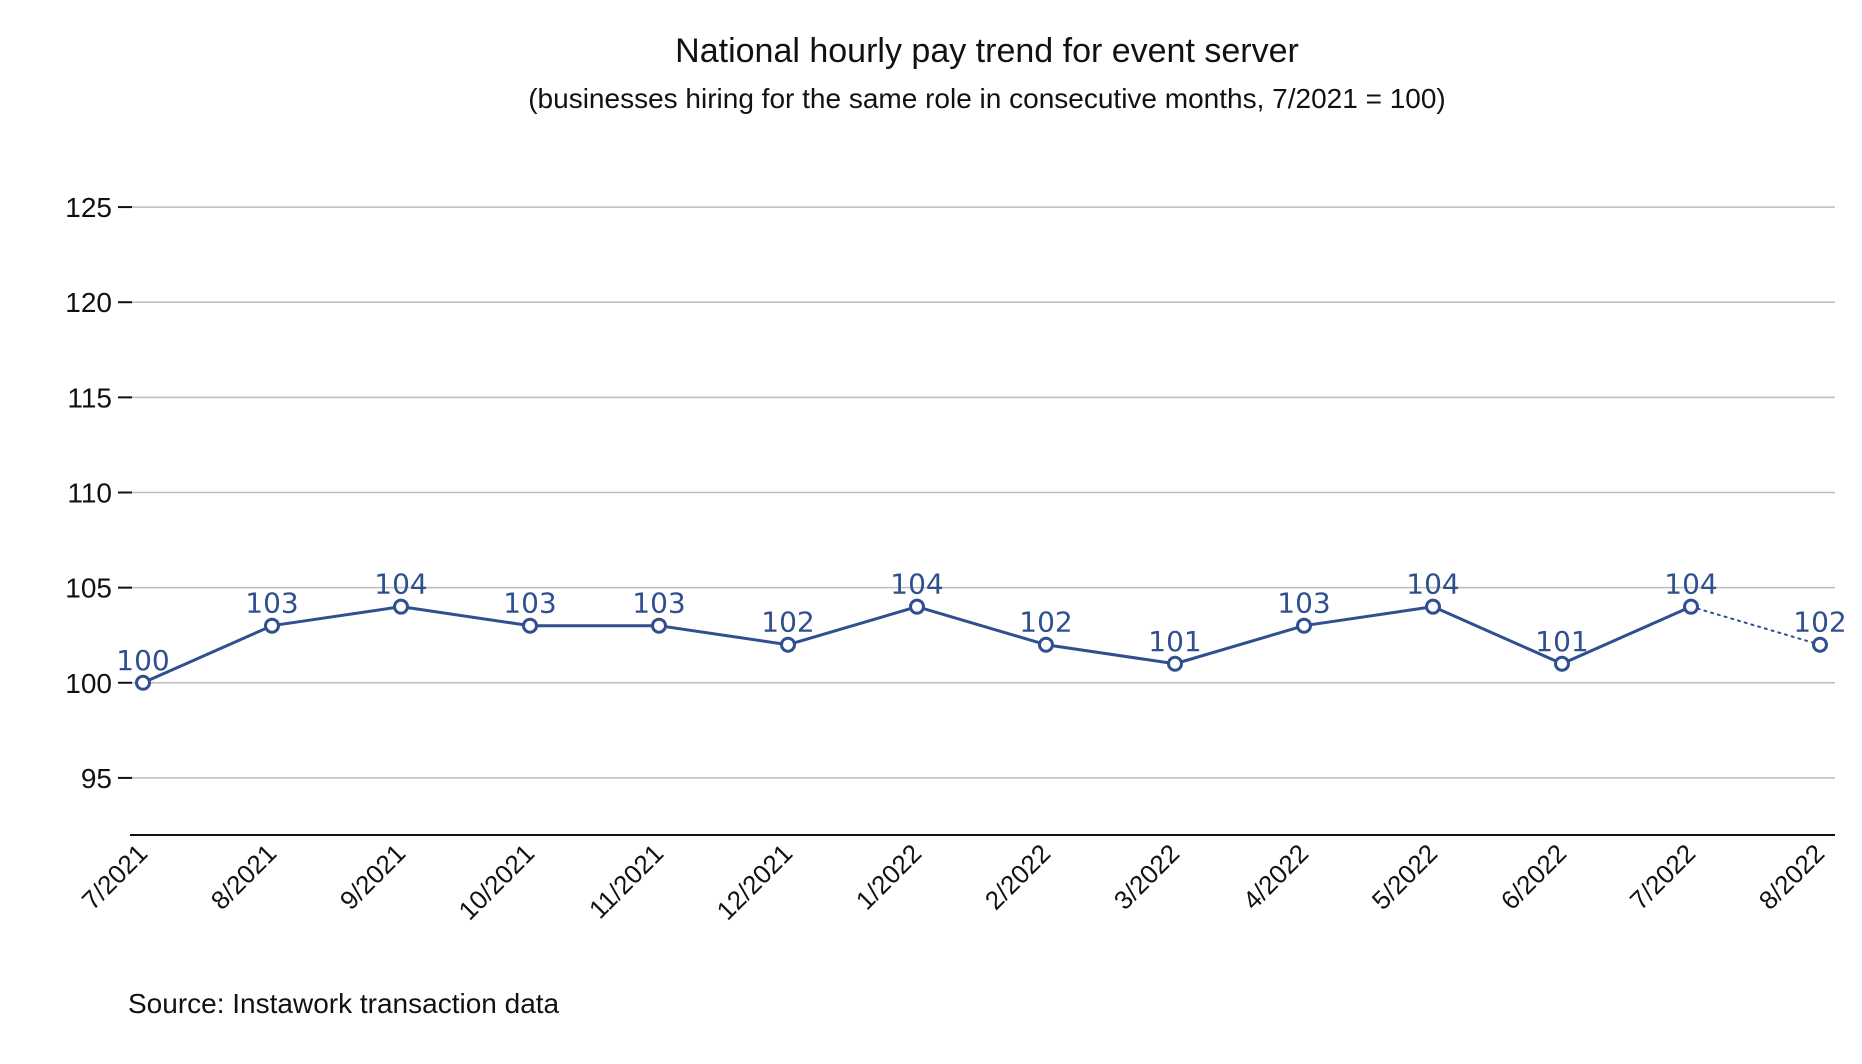 The height and width of the screenshot is (1064, 1862). I want to click on x-tick-label: 7/2022, so click(1662, 876).